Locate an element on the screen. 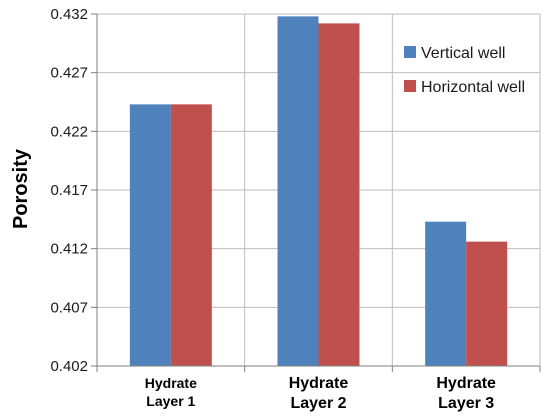 This screenshot has height=417, width=550. x-category-label: Hydrate Layer 2 is located at coordinates (319, 393).